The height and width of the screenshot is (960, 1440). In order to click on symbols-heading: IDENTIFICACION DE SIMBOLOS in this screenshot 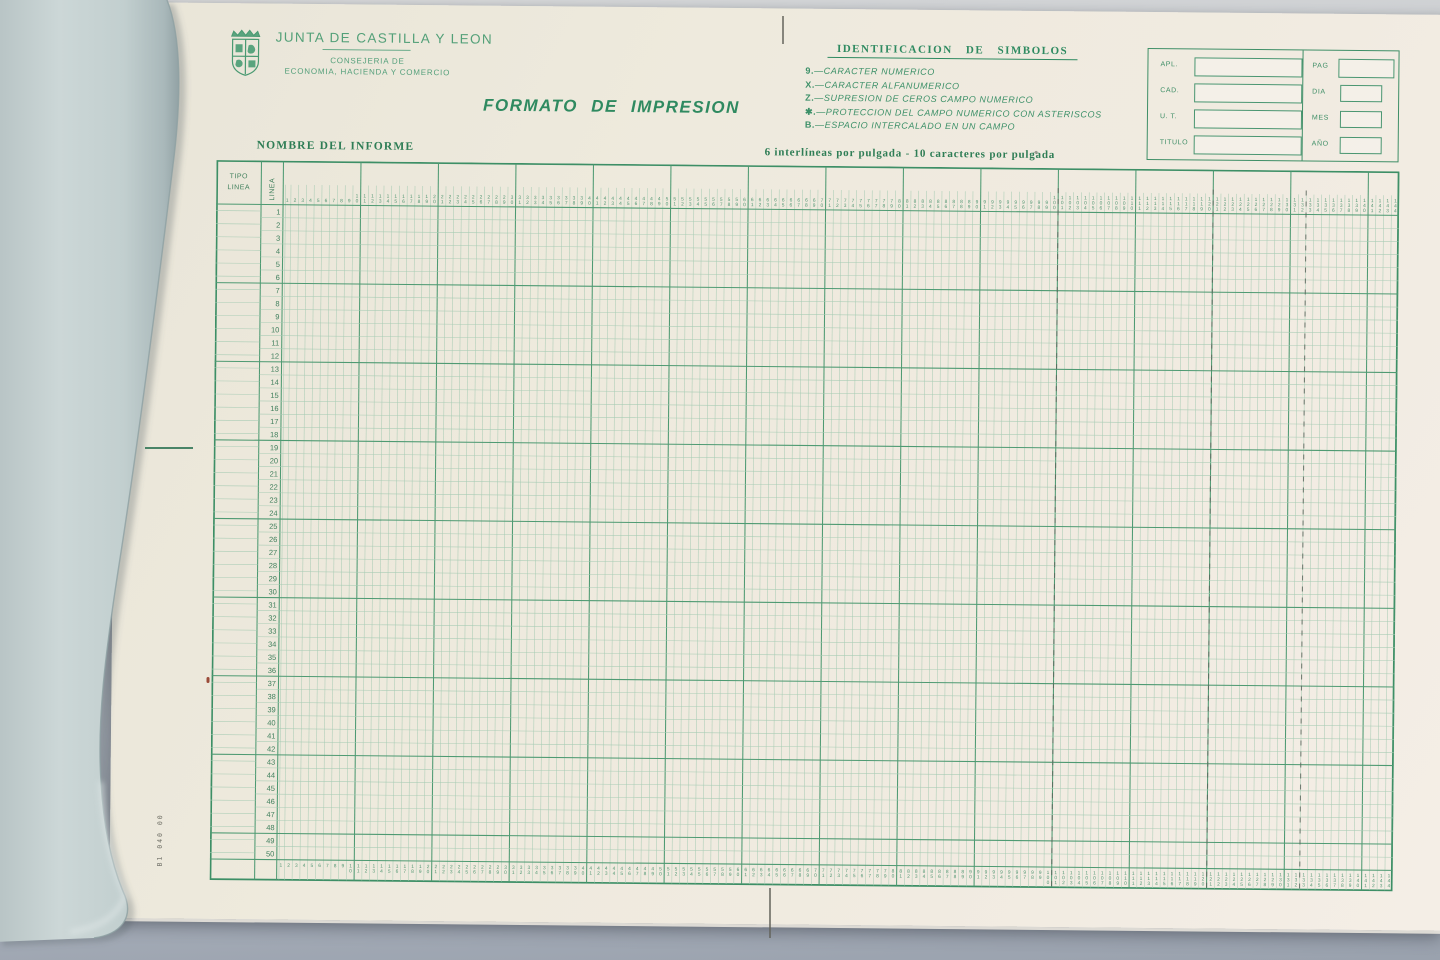, I will do `click(952, 51)`.